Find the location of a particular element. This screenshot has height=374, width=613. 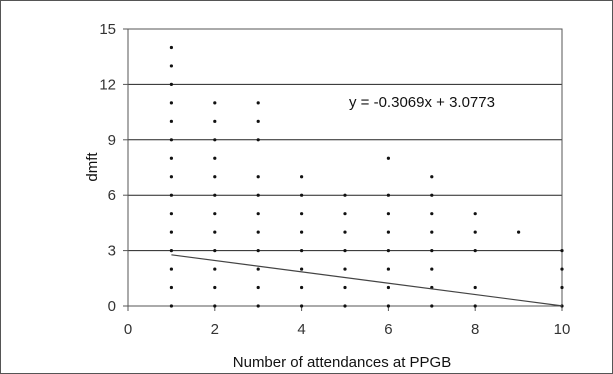

x-tick-labels: 0 2 4 6 8 10 is located at coordinates (347, 322).